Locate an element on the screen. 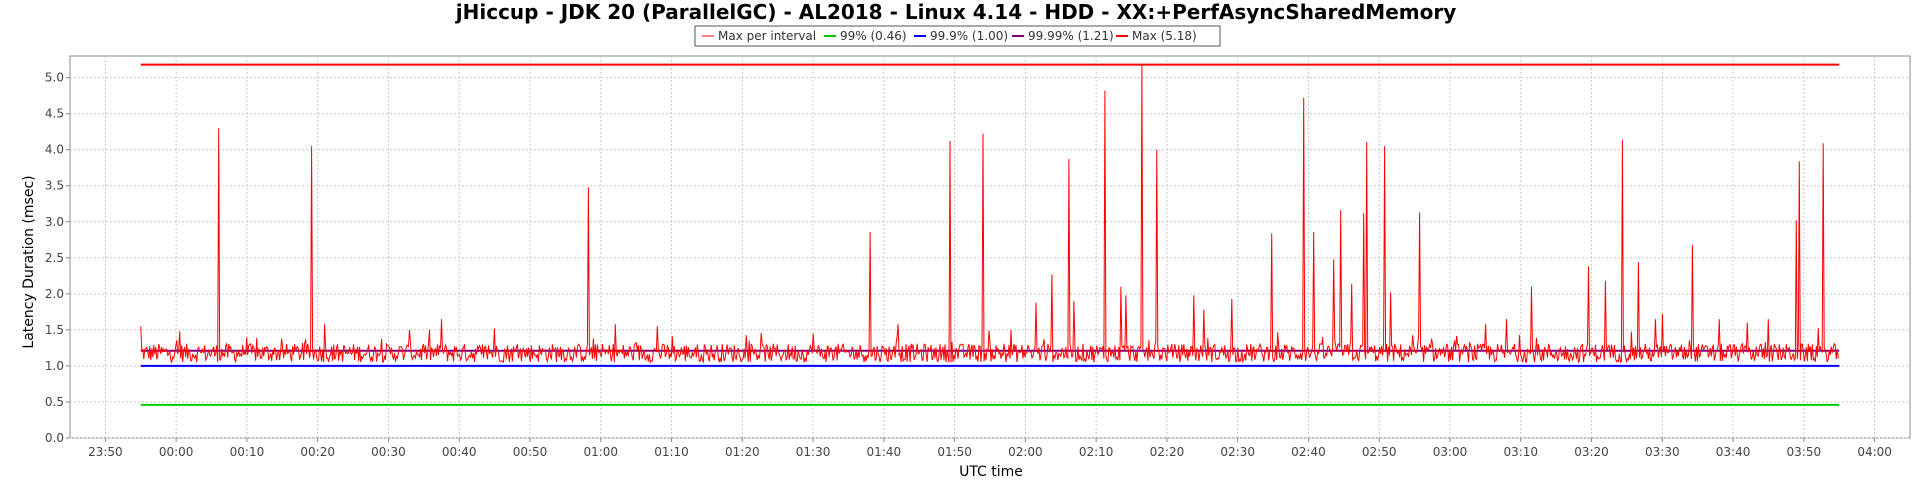 This screenshot has width=1913, height=486. x-axis-label: UTC time is located at coordinates (991, 472).